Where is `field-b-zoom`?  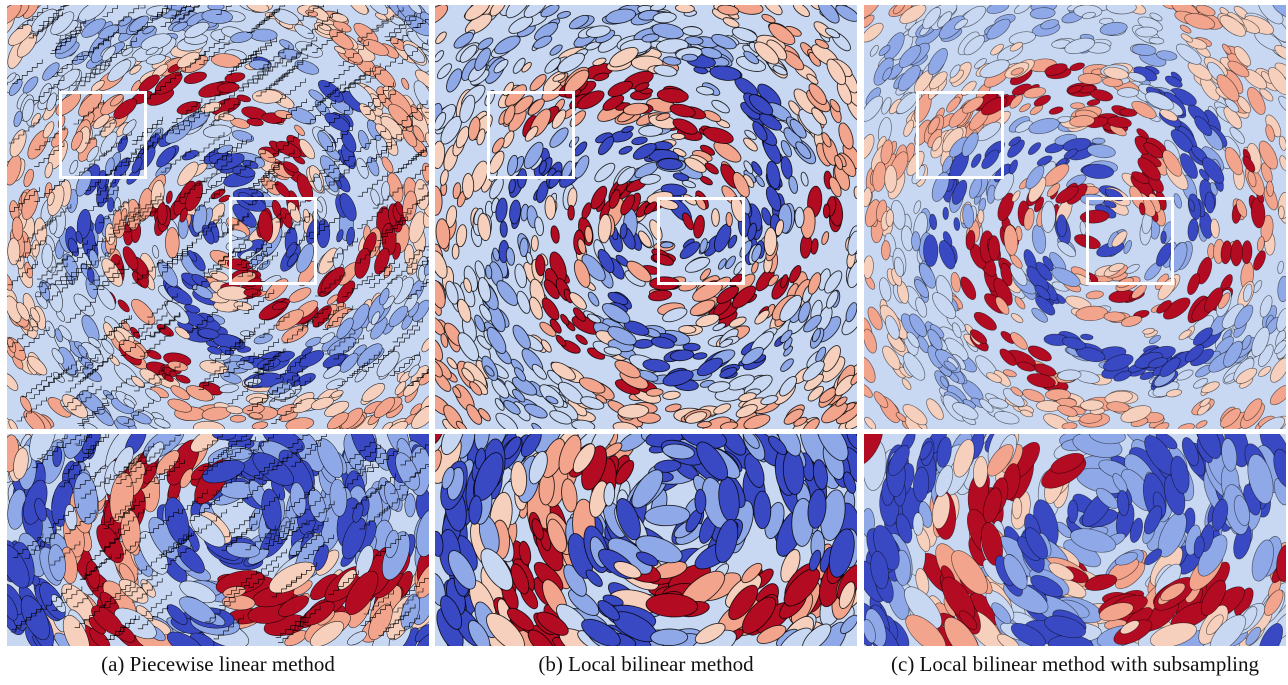
field-b-zoom is located at coordinates (646, 540).